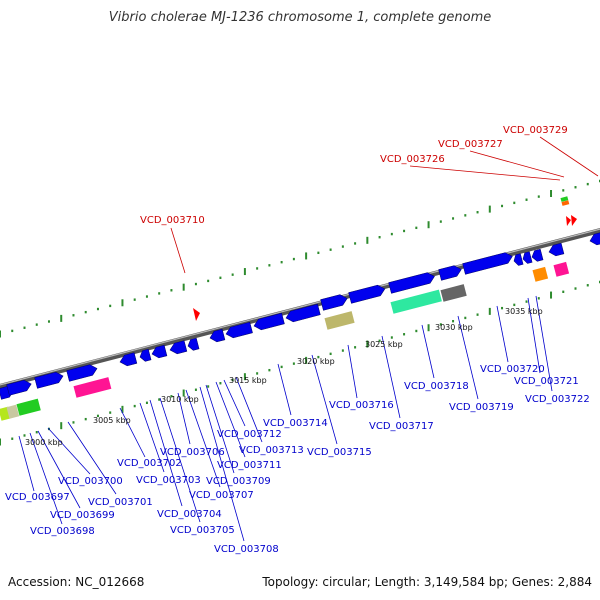 The width and height of the screenshot is (600, 600). Describe the element at coordinates (76, 582) in the screenshot. I see `accession-text: Accession: NC_012668` at that location.